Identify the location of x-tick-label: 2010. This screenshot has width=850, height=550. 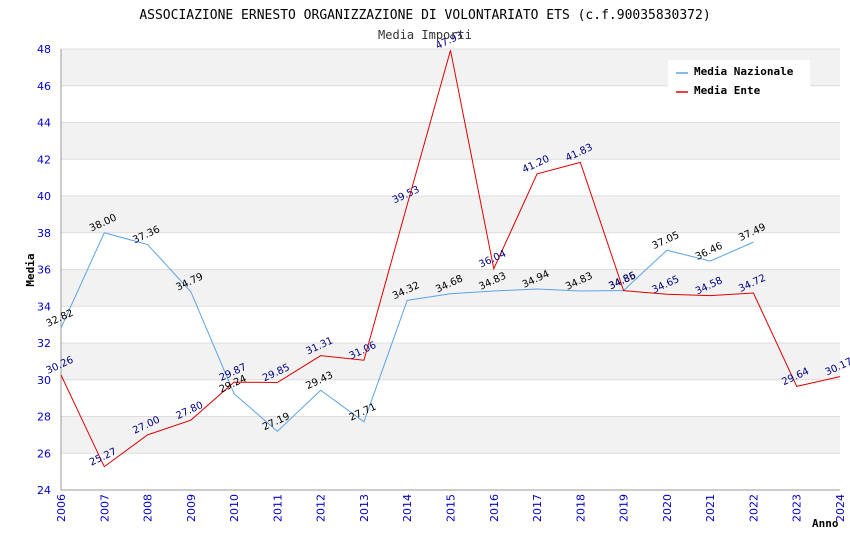
(234, 508).